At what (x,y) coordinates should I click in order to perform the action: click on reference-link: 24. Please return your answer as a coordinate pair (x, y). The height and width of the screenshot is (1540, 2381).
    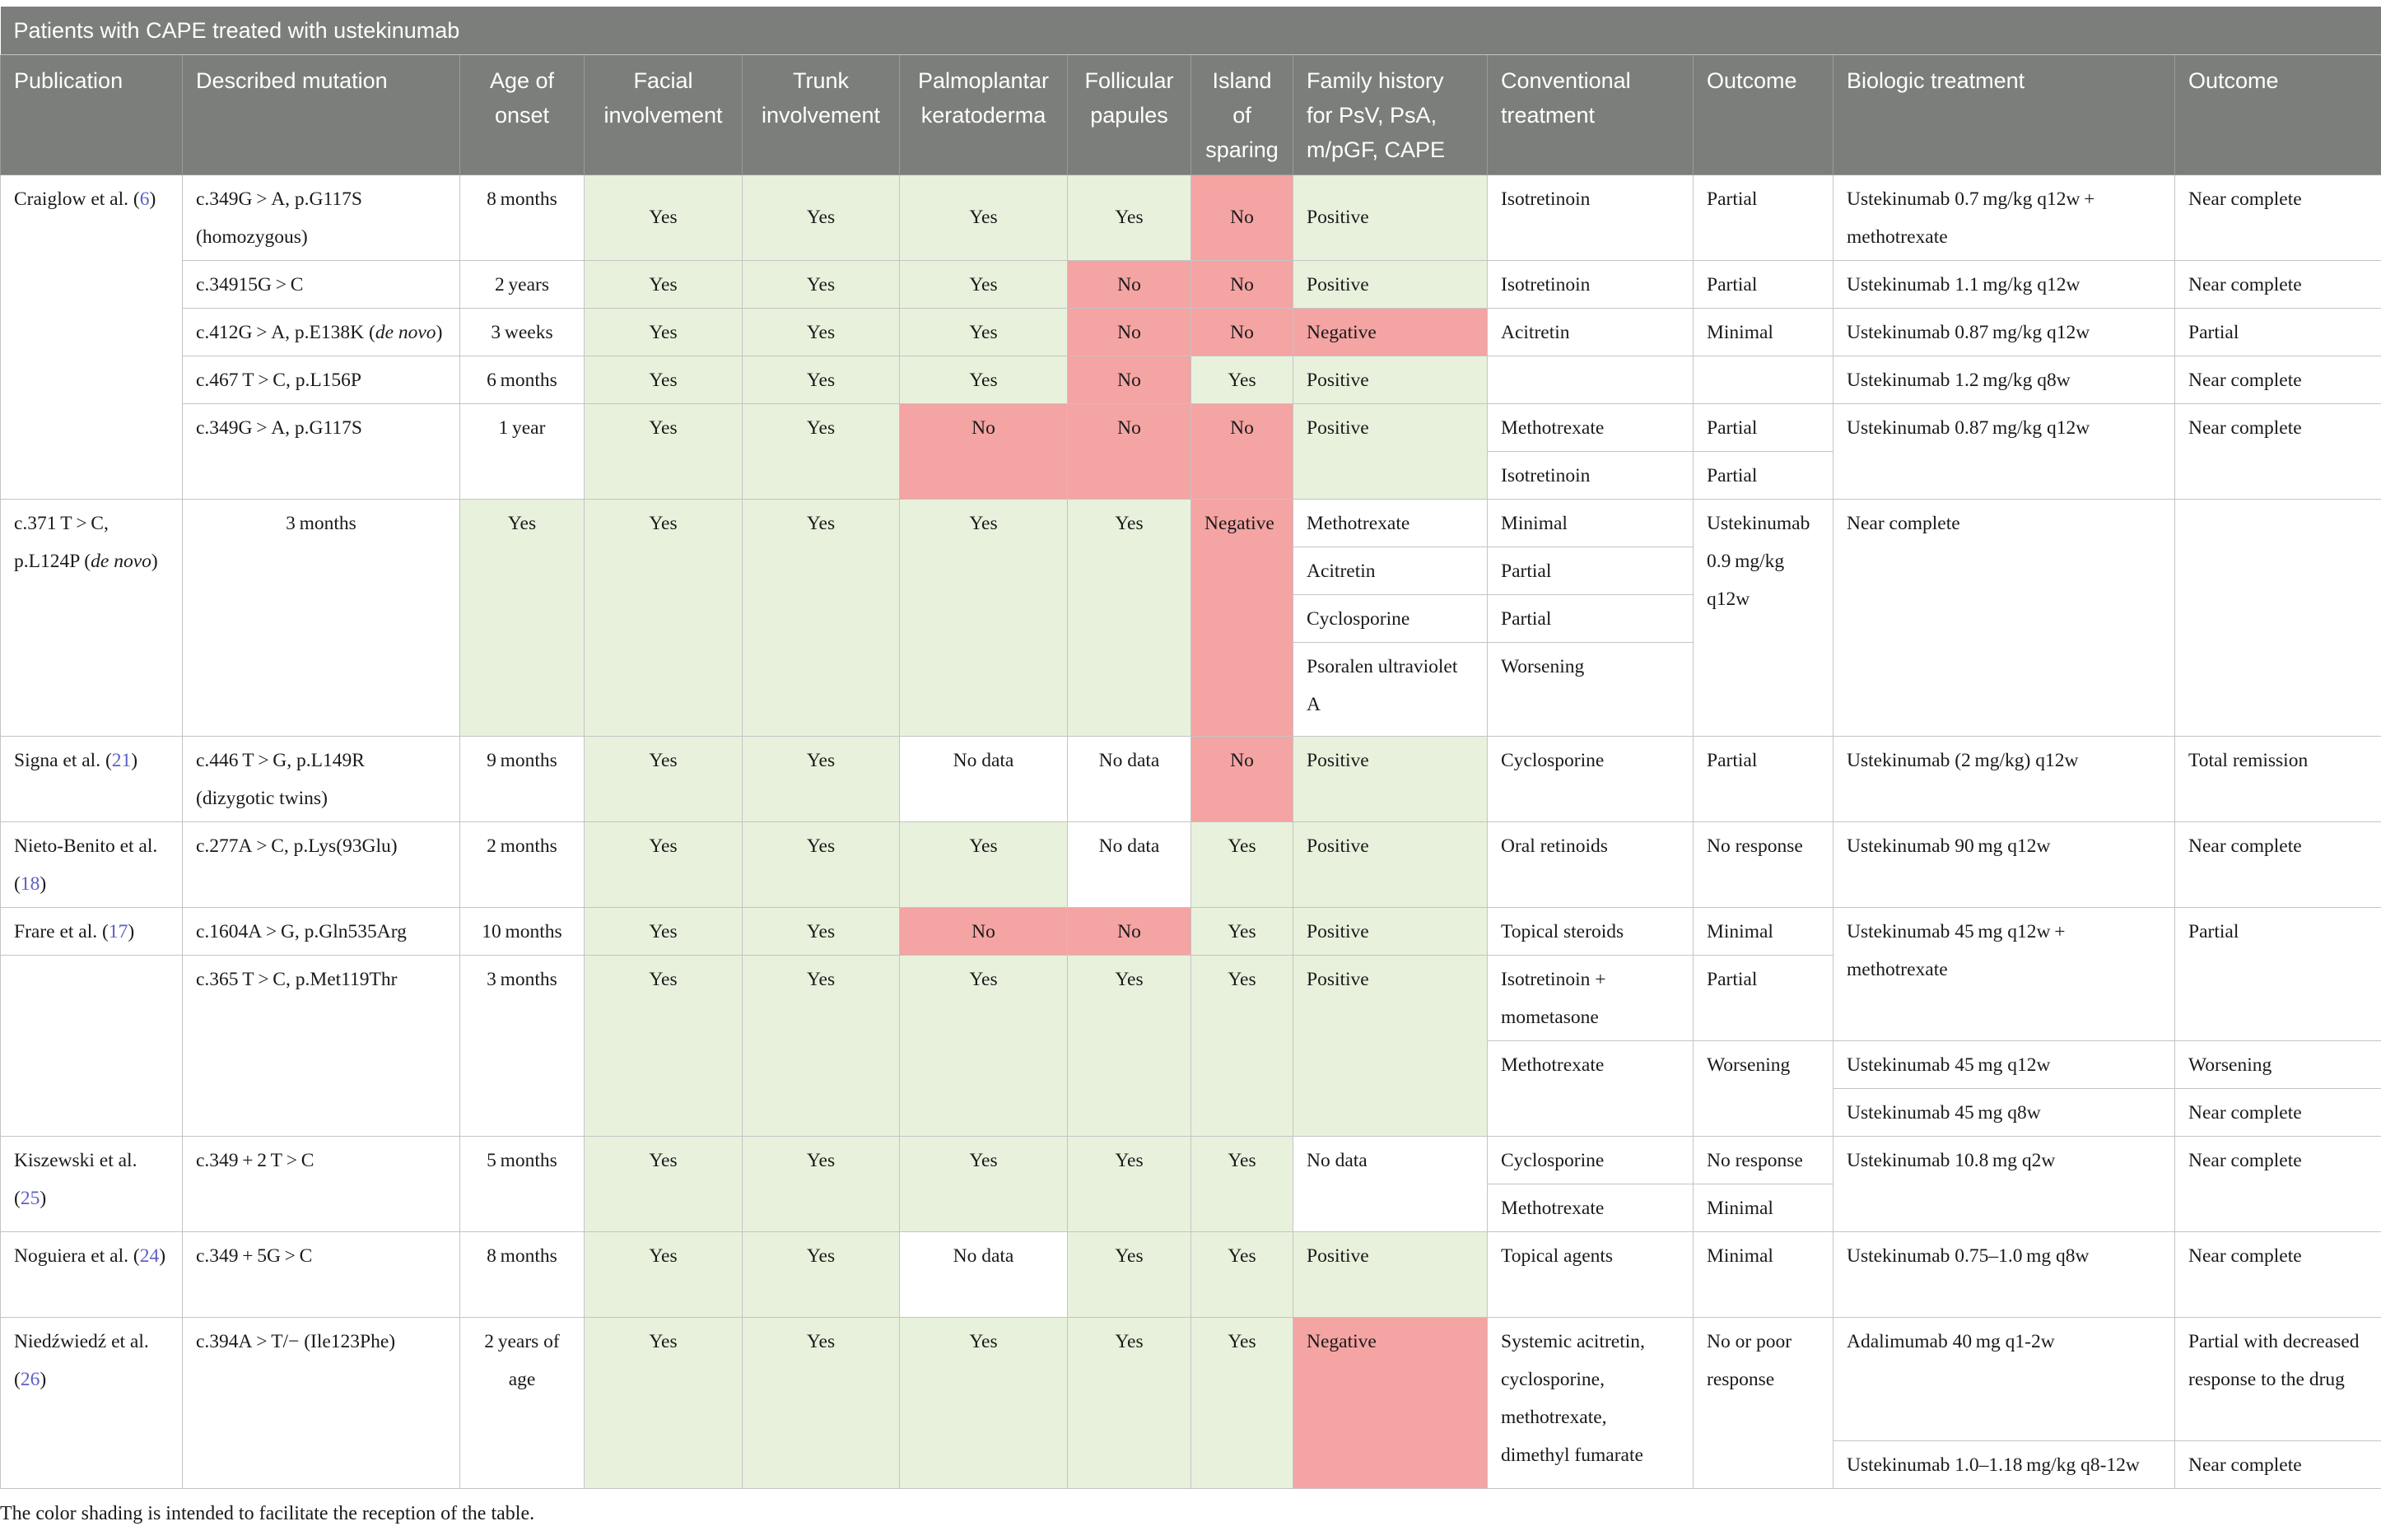
    Looking at the image, I should click on (149, 1256).